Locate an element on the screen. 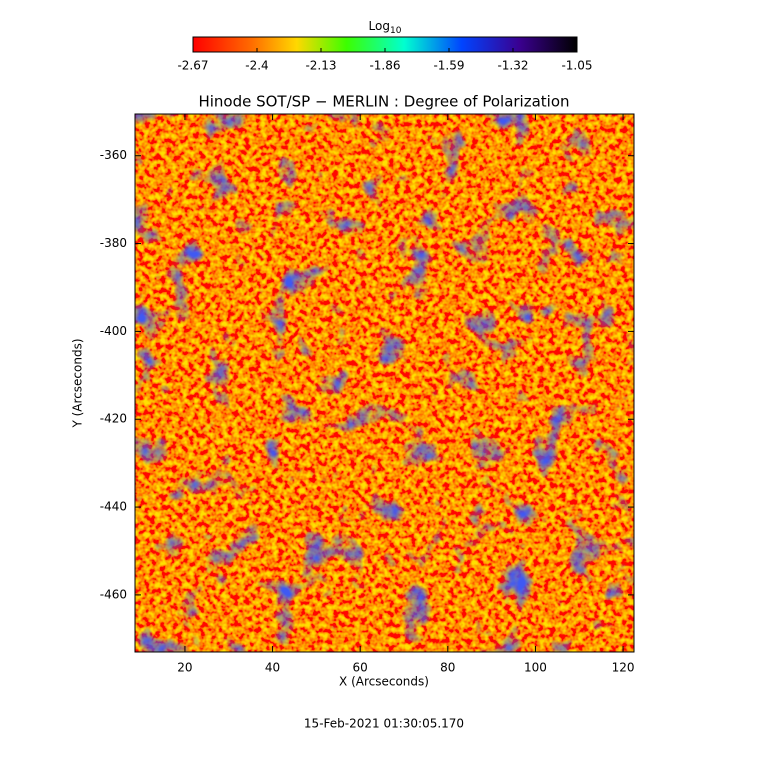 Image resolution: width=768 pixels, height=772 pixels. colorbar-label: Log10 is located at coordinates (385, 27).